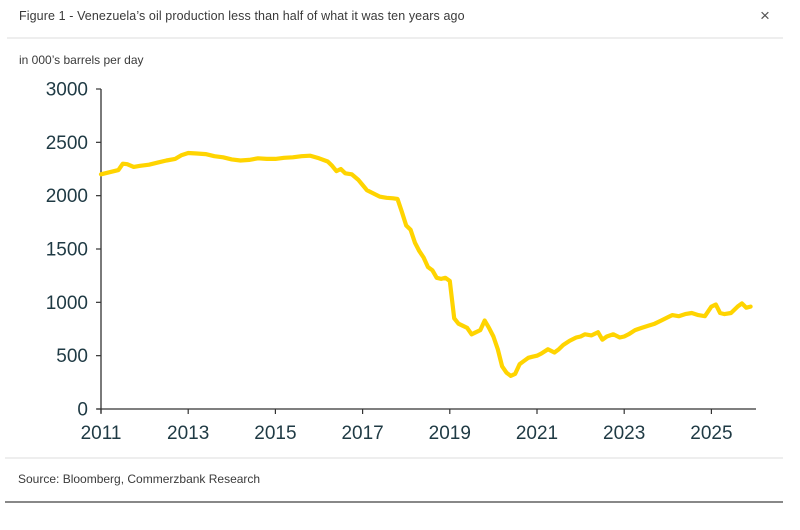  I want to click on x-tick-label: 2013, so click(188, 433).